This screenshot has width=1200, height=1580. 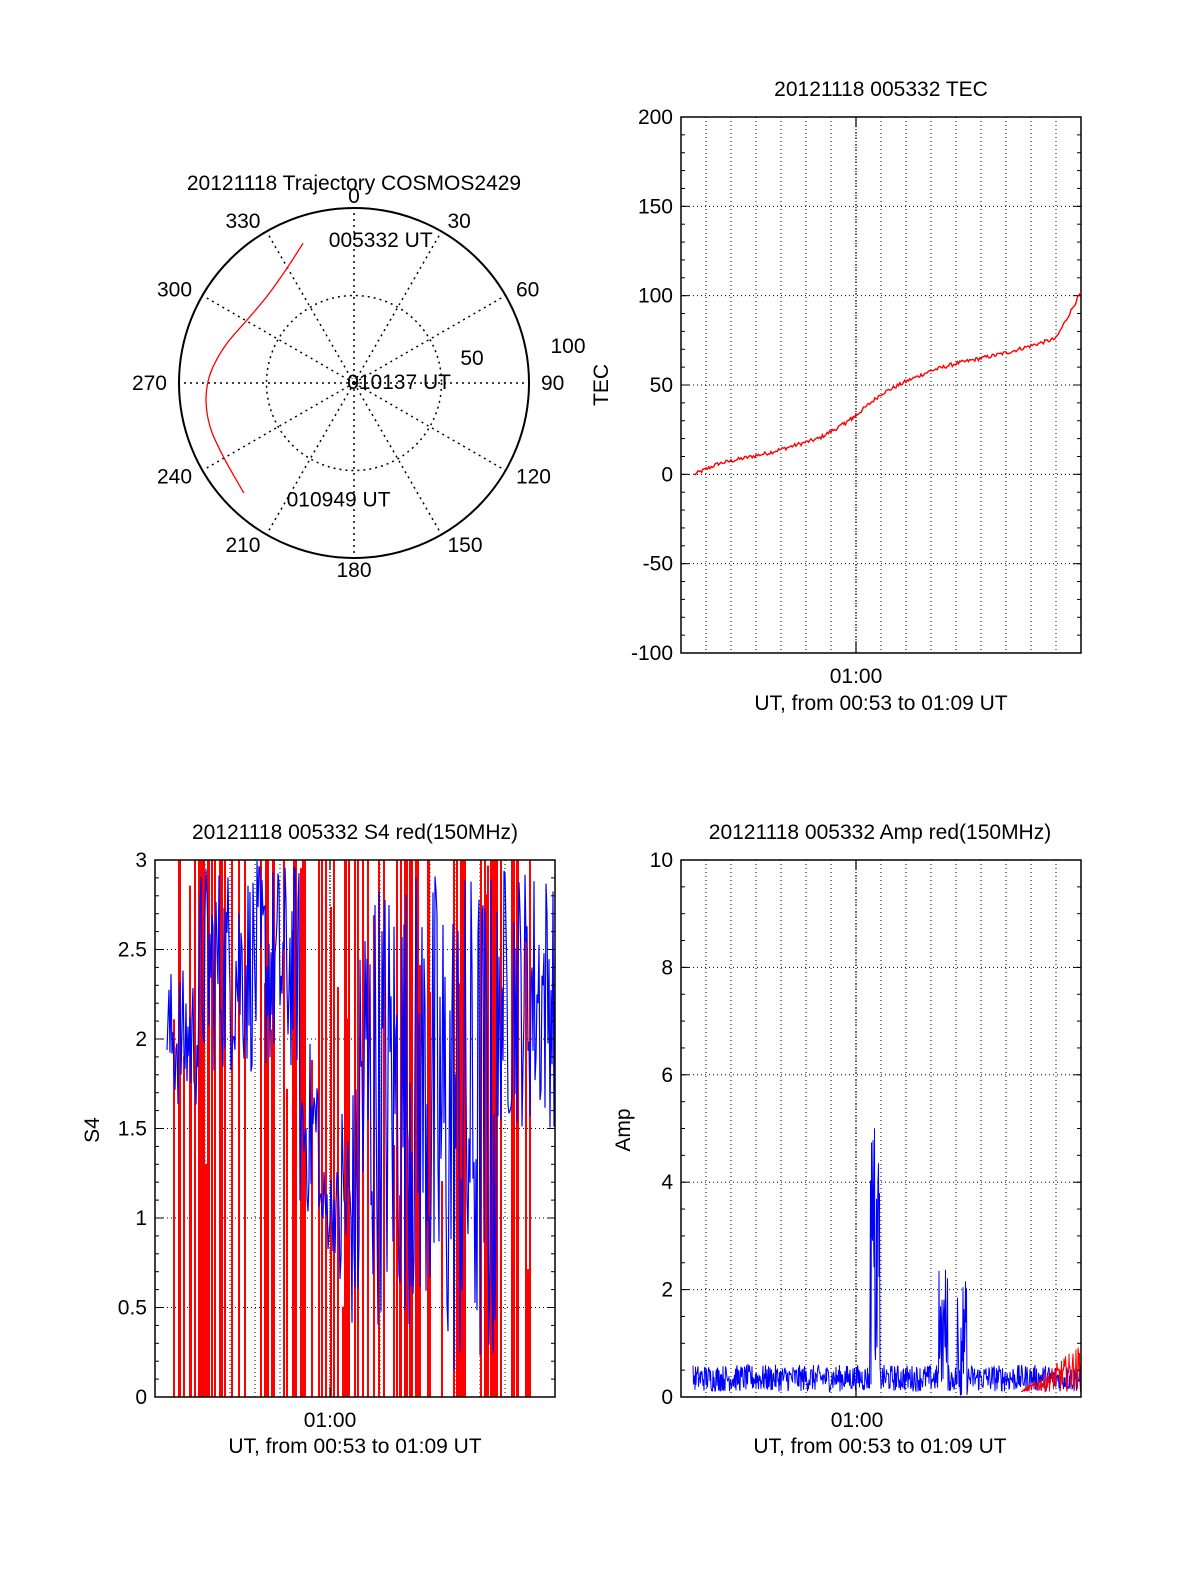 I want to click on tec-xlabel: UT, from 00:53 to 01:09 UT, so click(x=880, y=703).